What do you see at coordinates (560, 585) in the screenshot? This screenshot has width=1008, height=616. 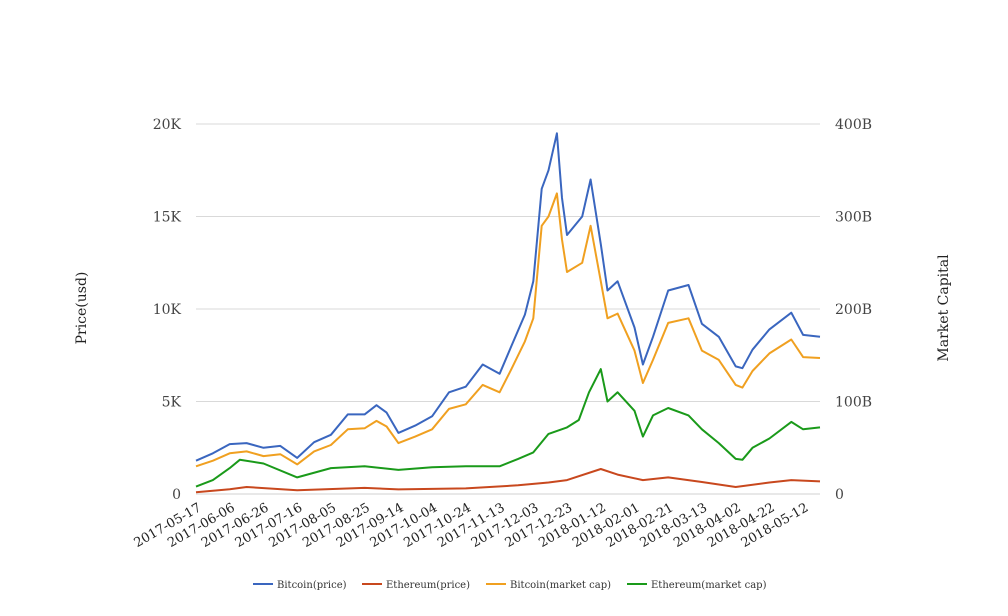 I see `legend-label: Bitcoin(market cap)` at bounding box center [560, 585].